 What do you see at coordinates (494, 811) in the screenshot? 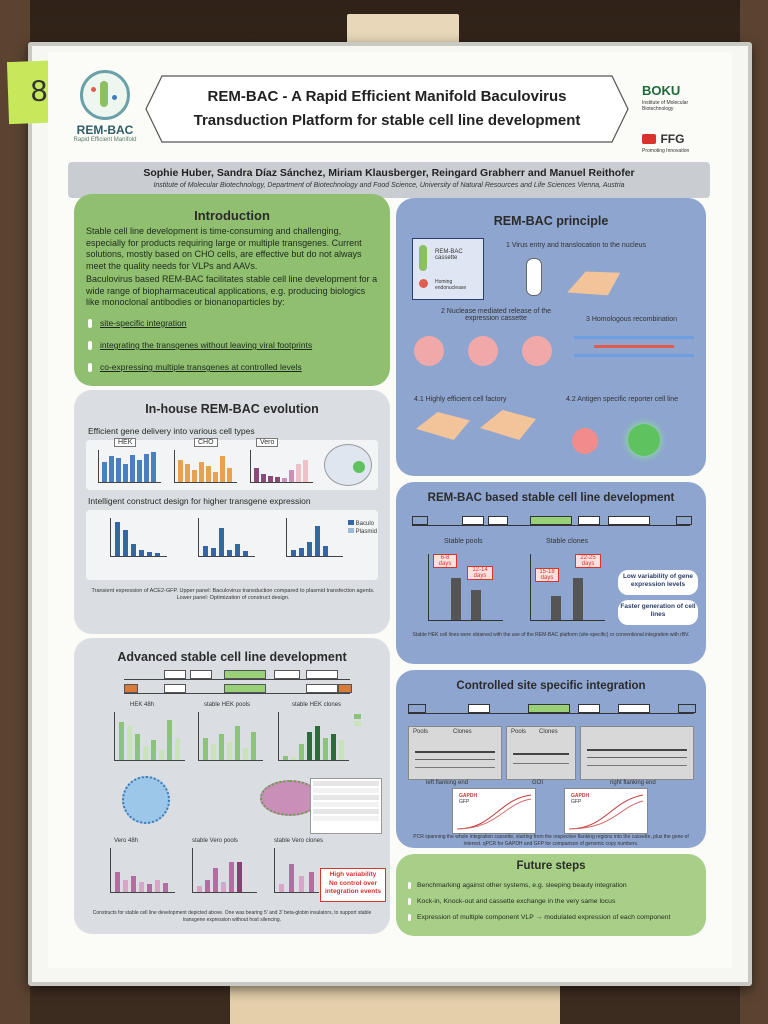
I see `qpcr-plot-1: GAPDH GFP` at bounding box center [494, 811].